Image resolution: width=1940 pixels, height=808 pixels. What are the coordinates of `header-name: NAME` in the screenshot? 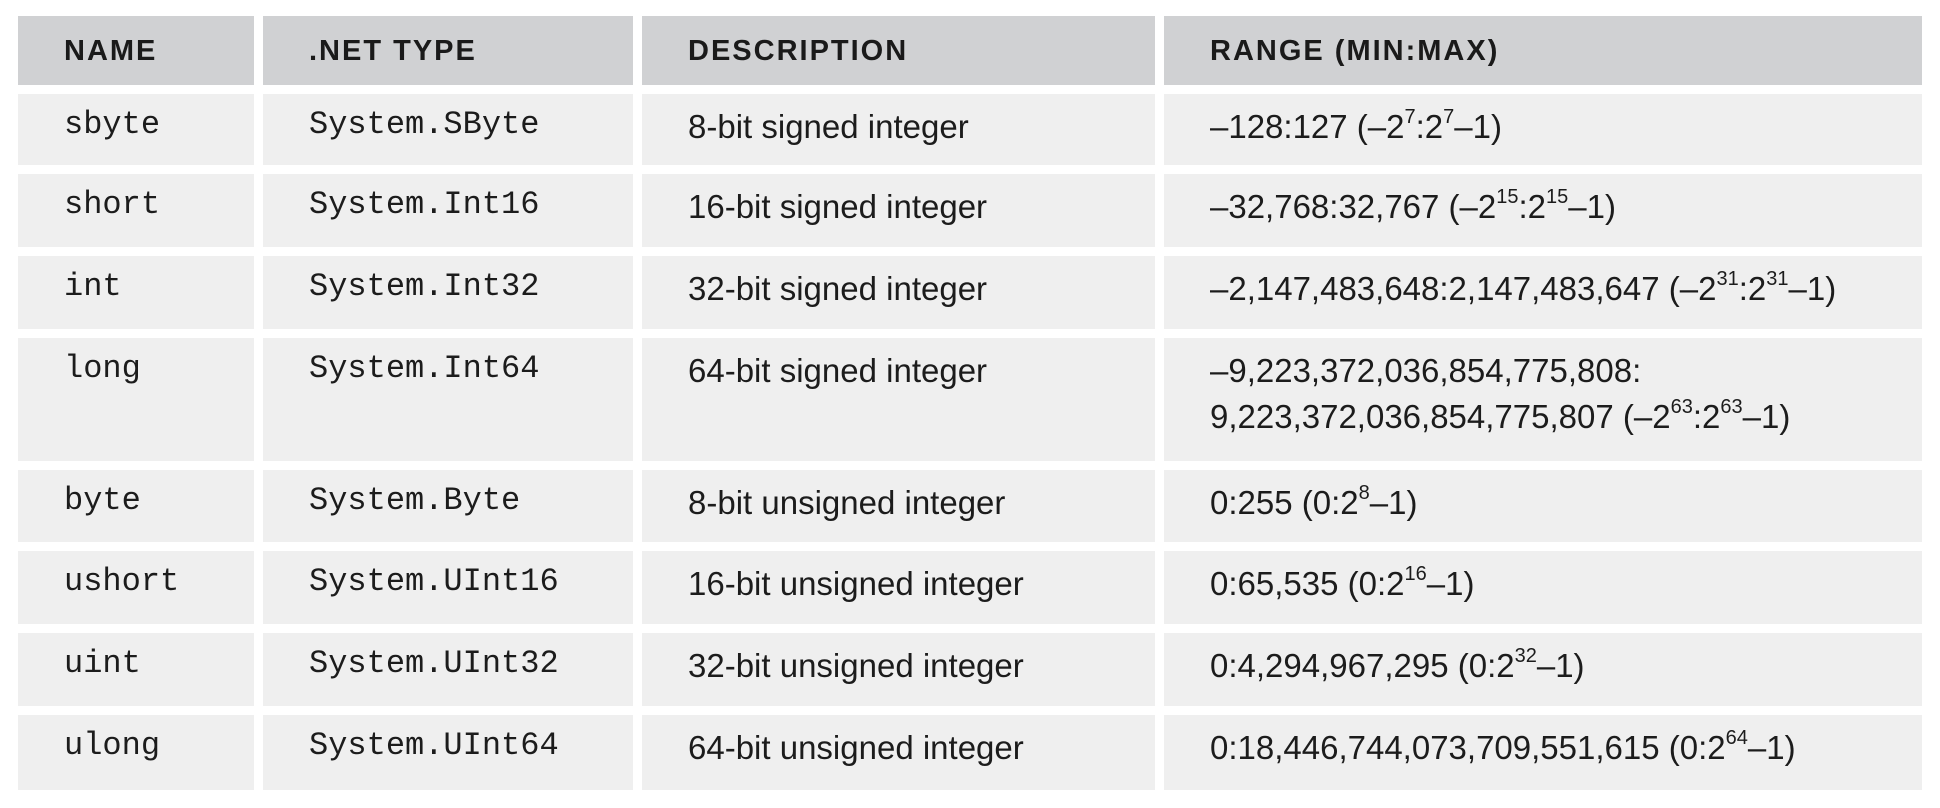 It's located at (136, 50).